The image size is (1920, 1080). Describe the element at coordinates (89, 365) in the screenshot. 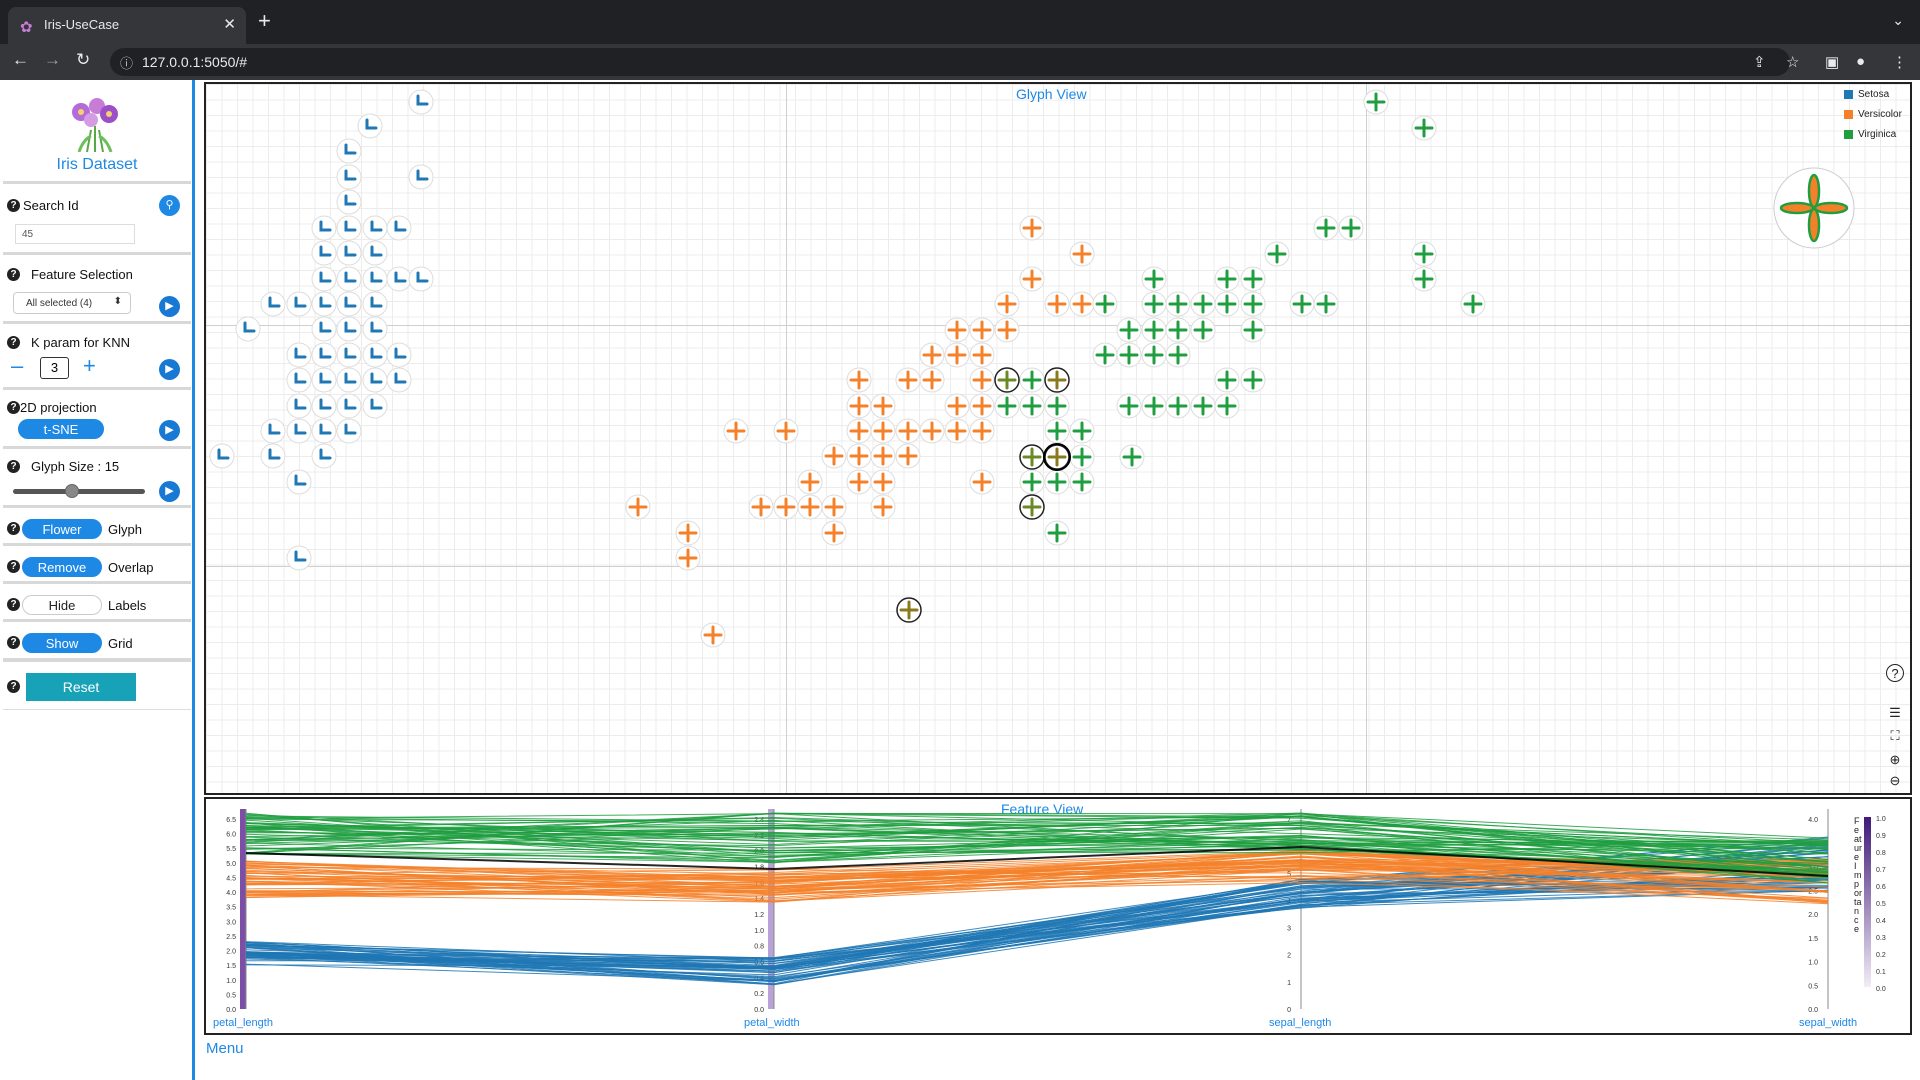

I see `increment-icon: +` at that location.